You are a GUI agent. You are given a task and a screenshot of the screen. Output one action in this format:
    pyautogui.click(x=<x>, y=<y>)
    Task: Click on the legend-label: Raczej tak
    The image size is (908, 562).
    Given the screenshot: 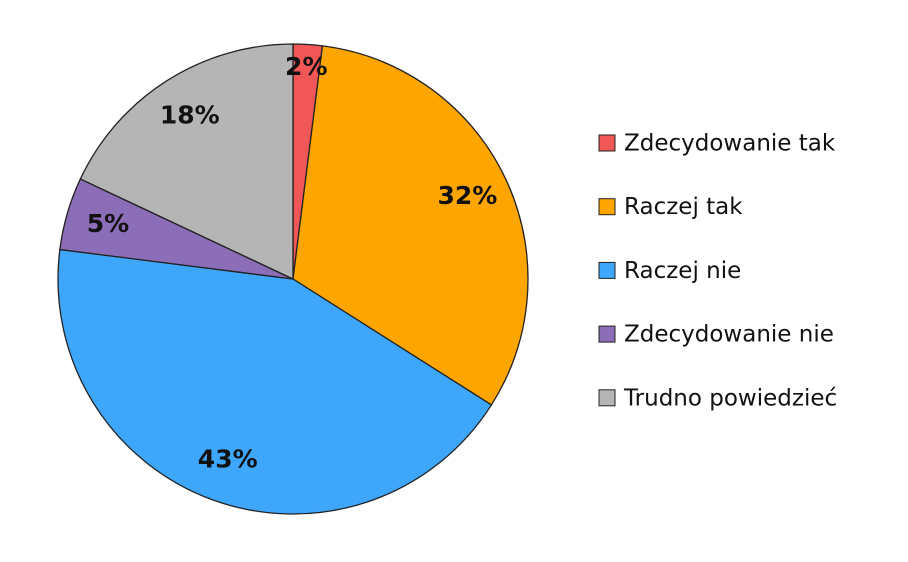 What is the action you would take?
    pyautogui.click(x=683, y=207)
    